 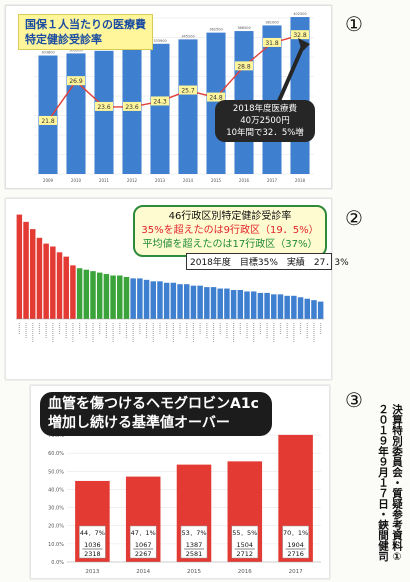 I want to click on chart3-numerator: 1387, so click(x=194, y=545).